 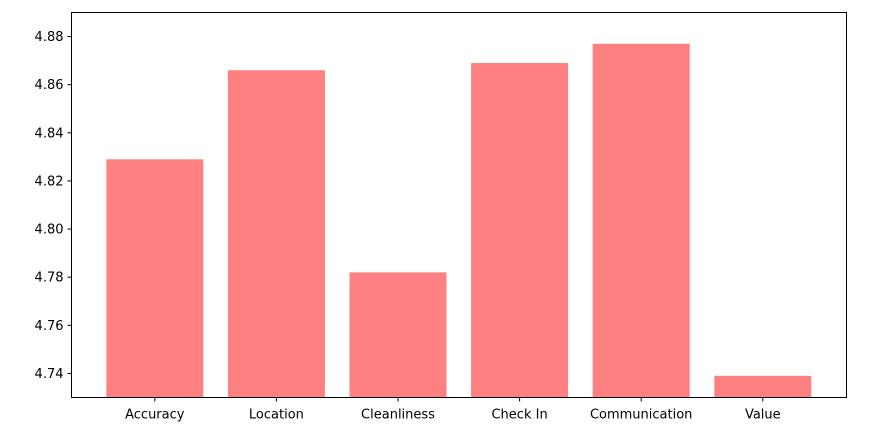 What do you see at coordinates (155, 278) in the screenshot?
I see `bar-accuracy` at bounding box center [155, 278].